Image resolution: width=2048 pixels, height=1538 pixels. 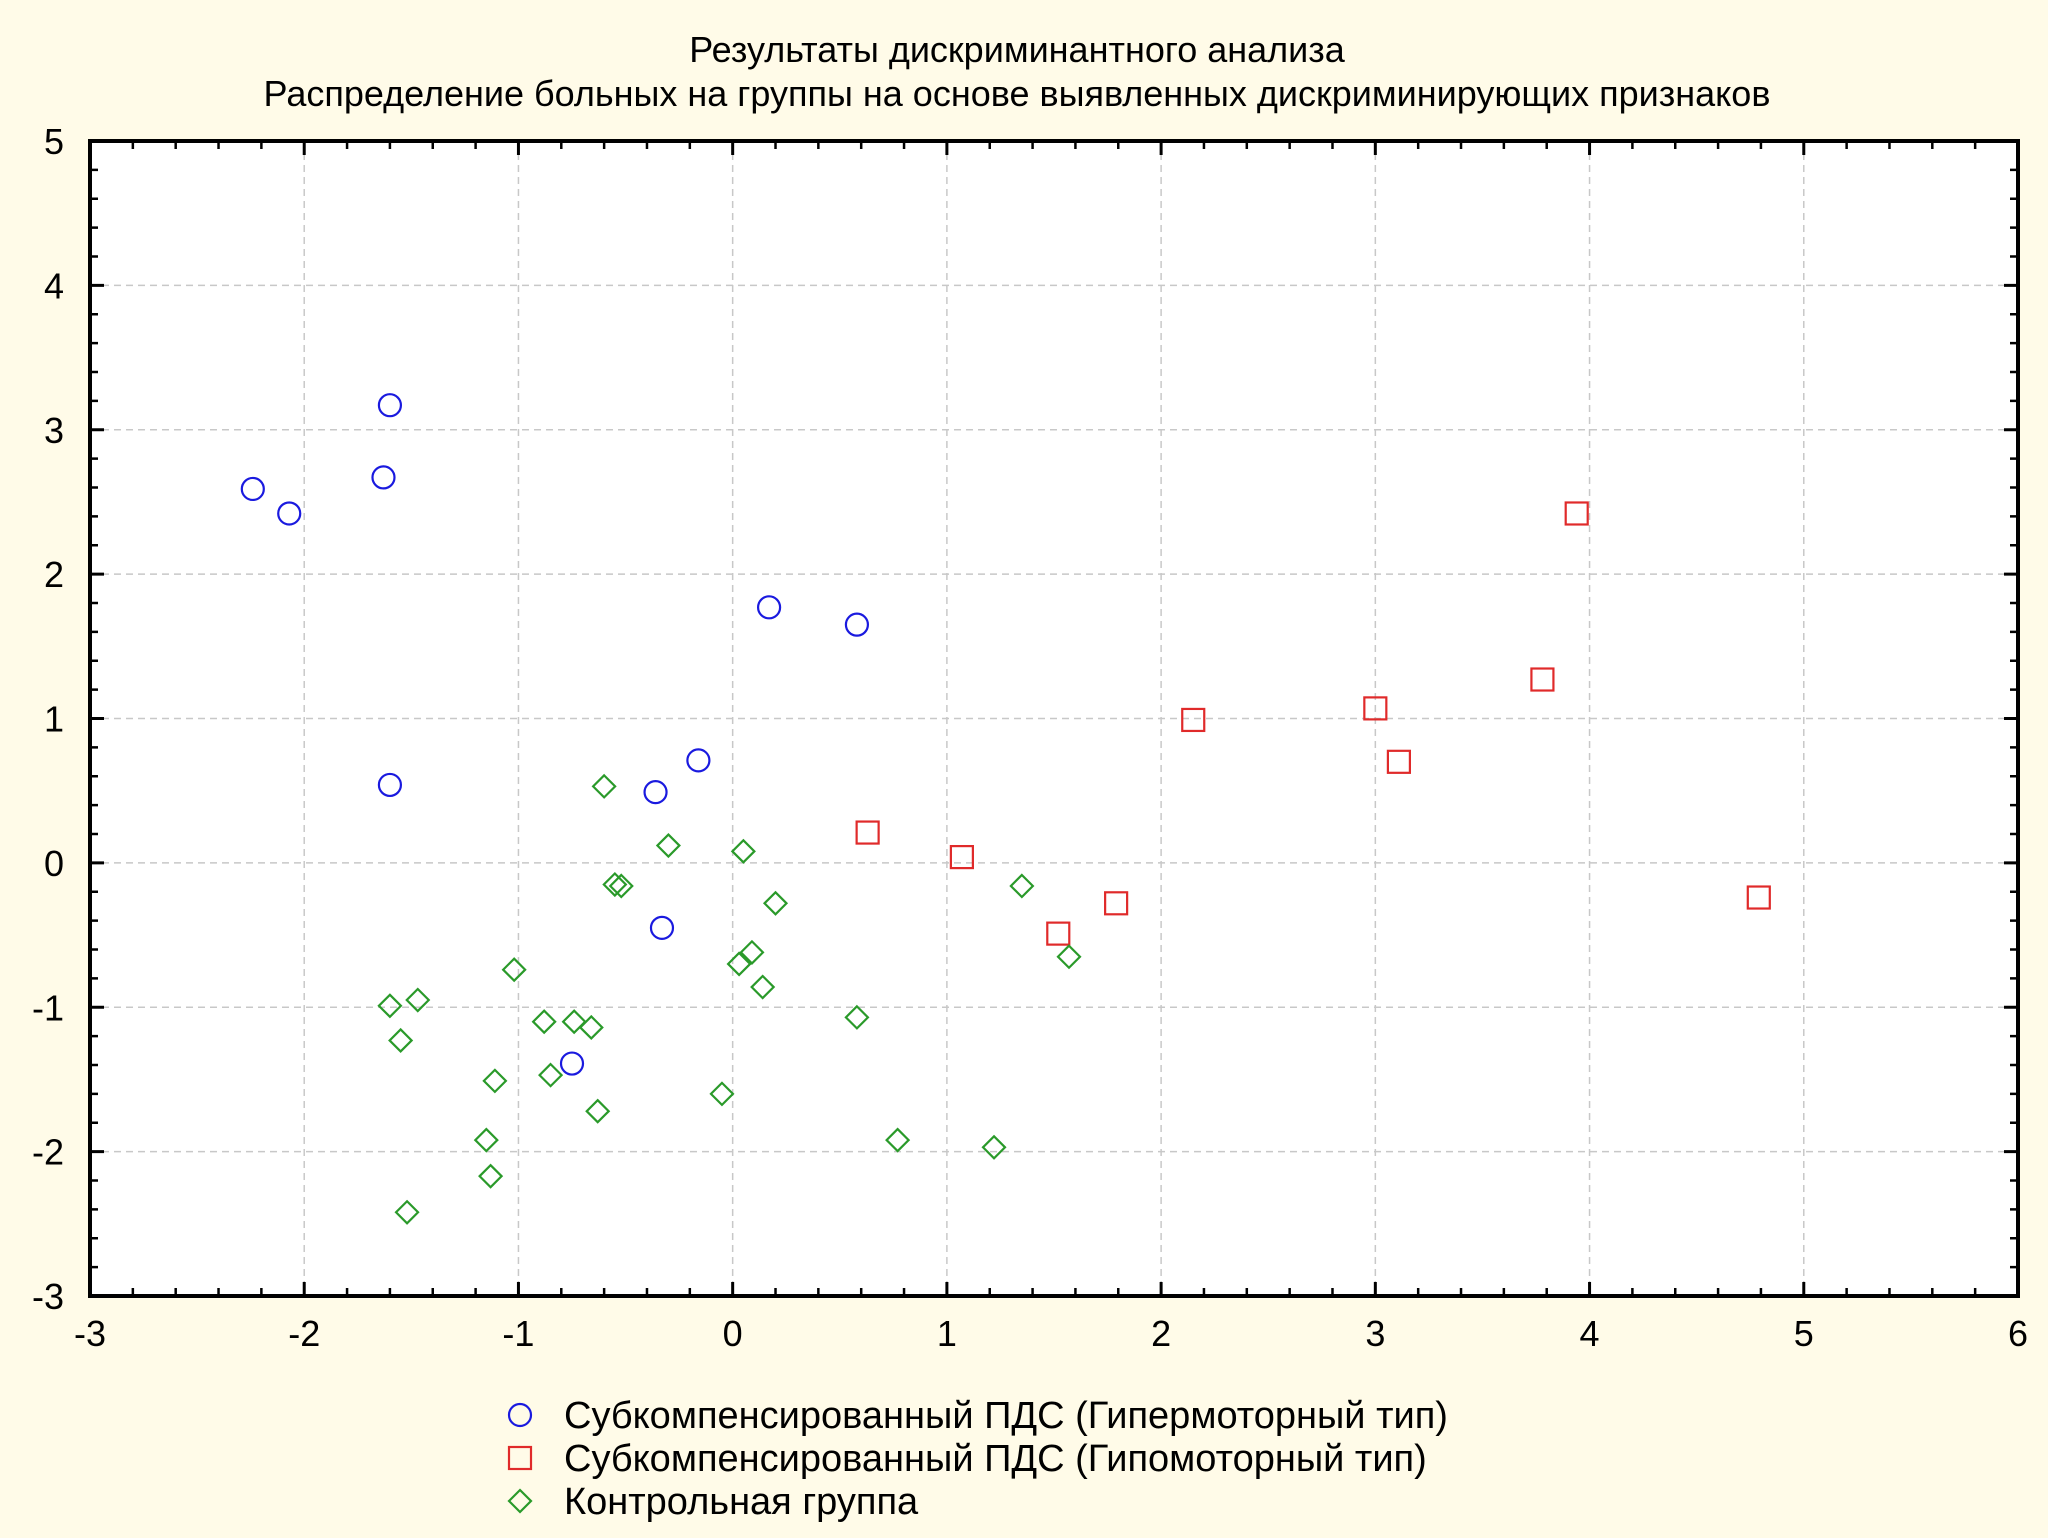 I want to click on chart-title: Результаты дискриминантного анализа, so click(x=1017, y=49).